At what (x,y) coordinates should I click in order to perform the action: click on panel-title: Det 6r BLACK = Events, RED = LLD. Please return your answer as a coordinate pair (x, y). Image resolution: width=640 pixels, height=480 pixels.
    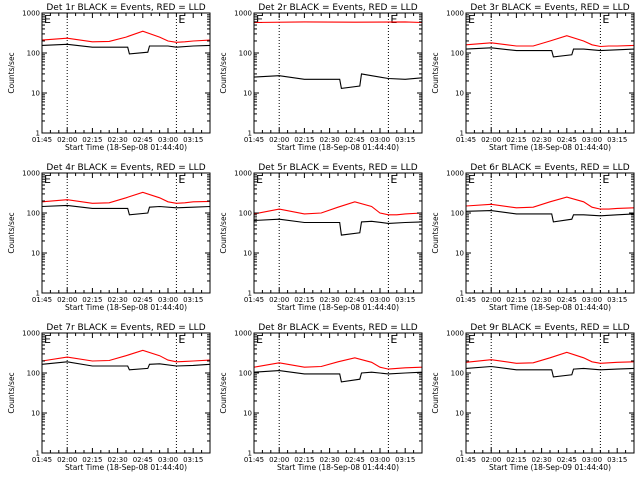
    Looking at the image, I should click on (549, 168).